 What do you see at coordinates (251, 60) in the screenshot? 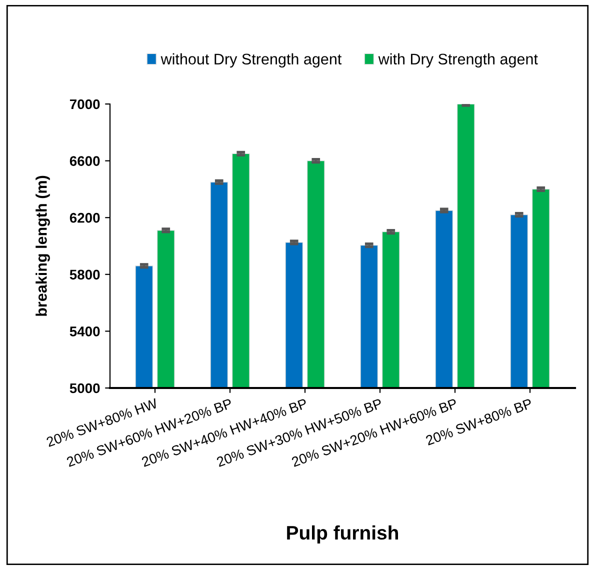
I see `legend-label: without Dry Strength agent` at bounding box center [251, 60].